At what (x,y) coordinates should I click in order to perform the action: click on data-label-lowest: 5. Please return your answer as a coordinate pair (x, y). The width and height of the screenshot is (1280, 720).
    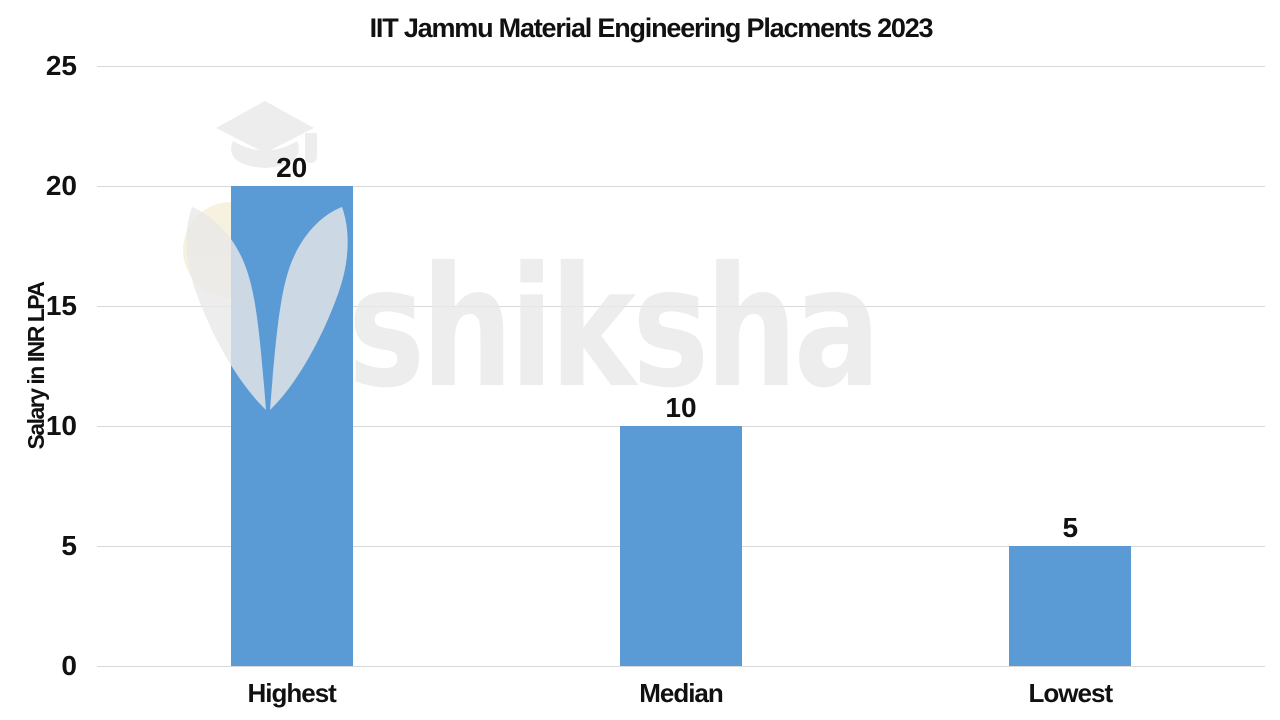
    Looking at the image, I should click on (1070, 527).